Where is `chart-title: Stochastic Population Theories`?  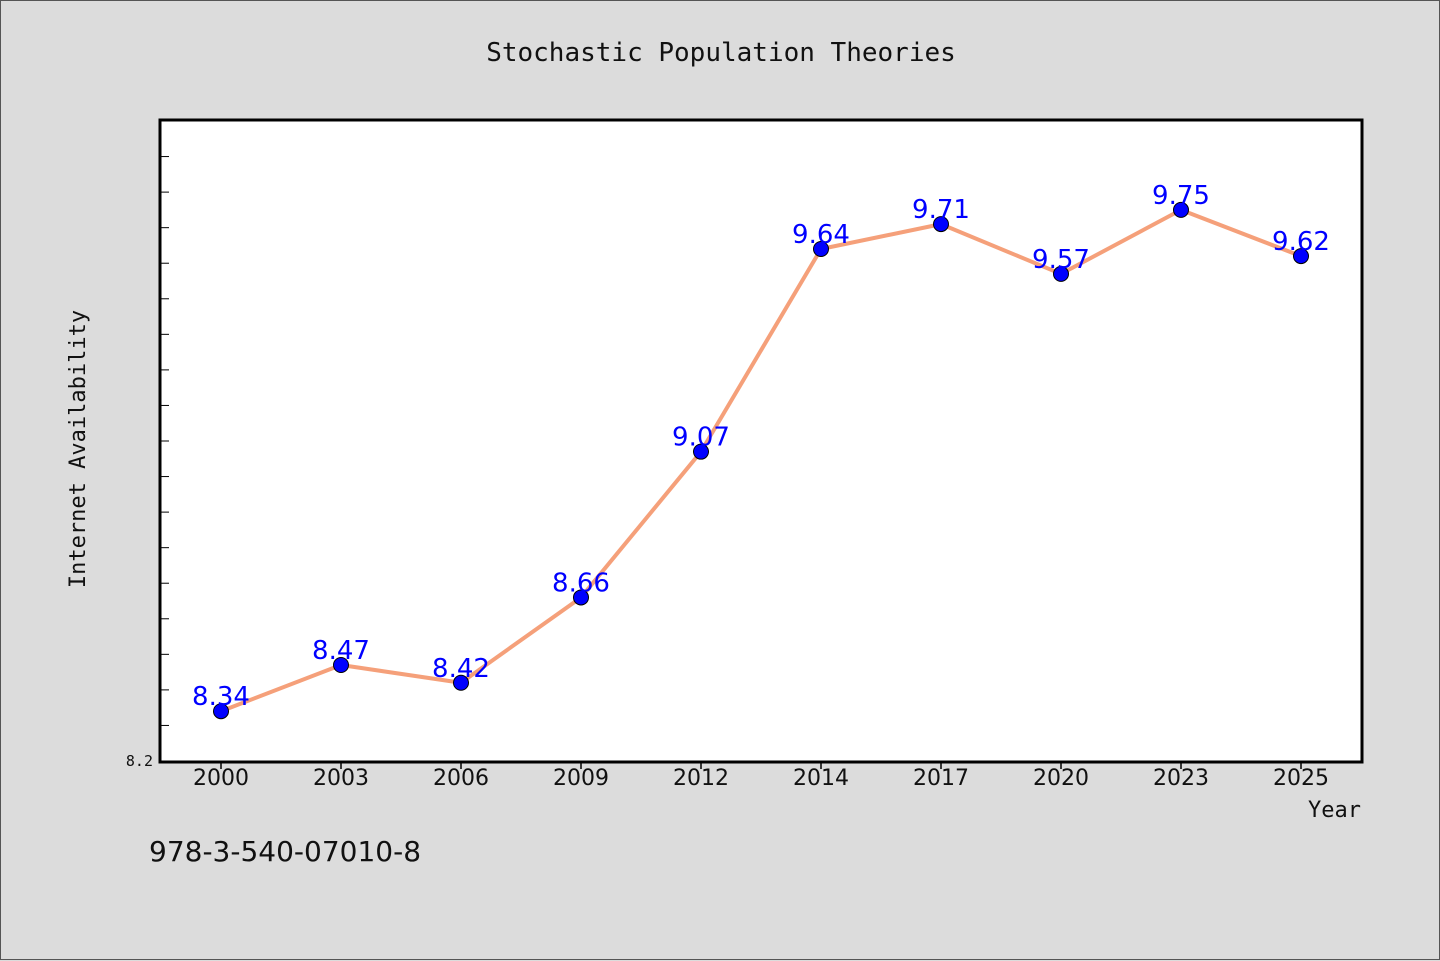
chart-title: Stochastic Population Theories is located at coordinates (721, 53).